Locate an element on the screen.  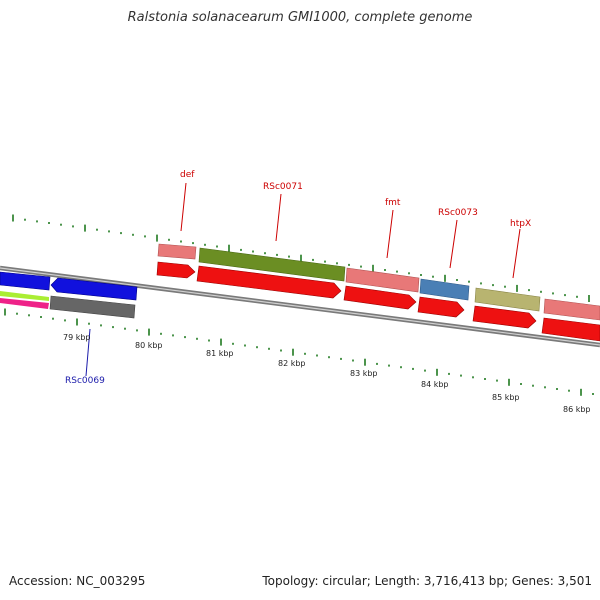
cds-rsc0073 is located at coordinates (441, 307).